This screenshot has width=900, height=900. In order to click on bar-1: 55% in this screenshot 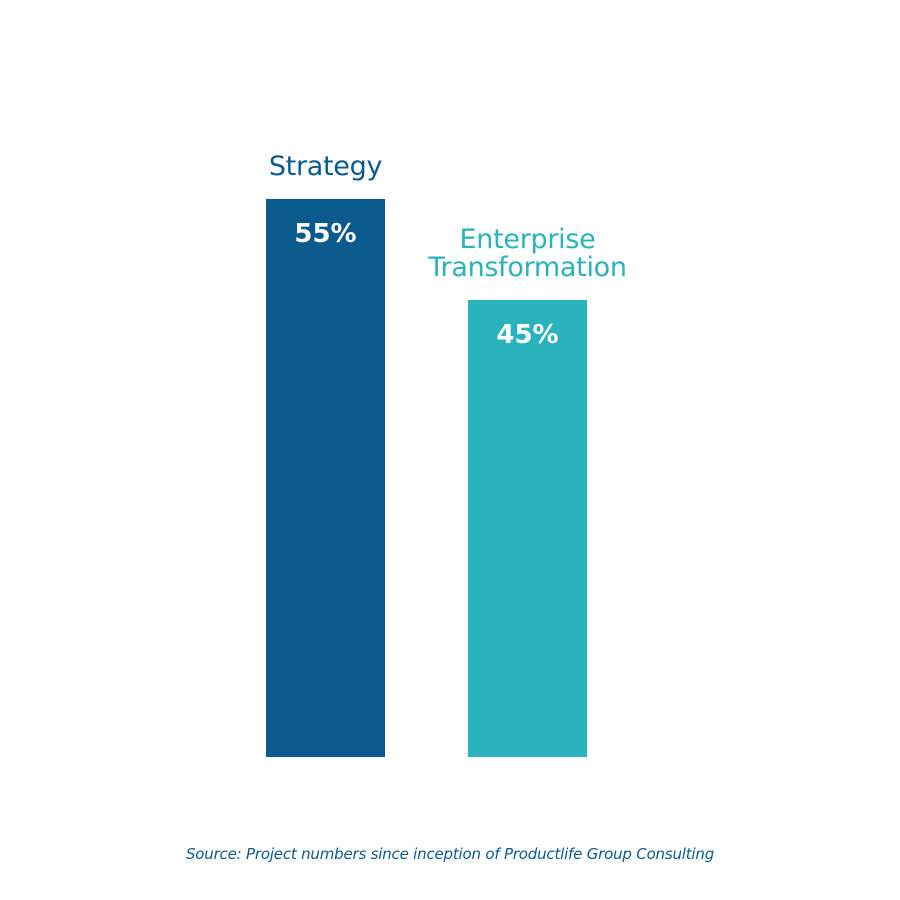, I will do `click(325, 478)`.